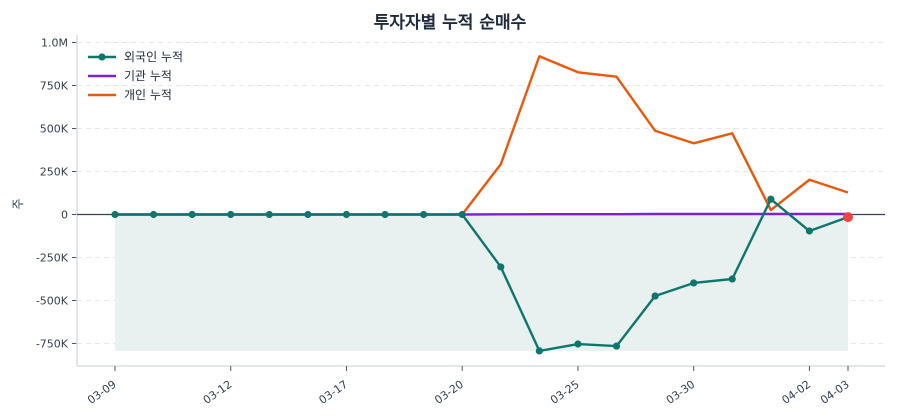 This screenshot has height=420, width=900. What do you see at coordinates (54, 172) in the screenshot?
I see `y-tick-label: 250K` at bounding box center [54, 172].